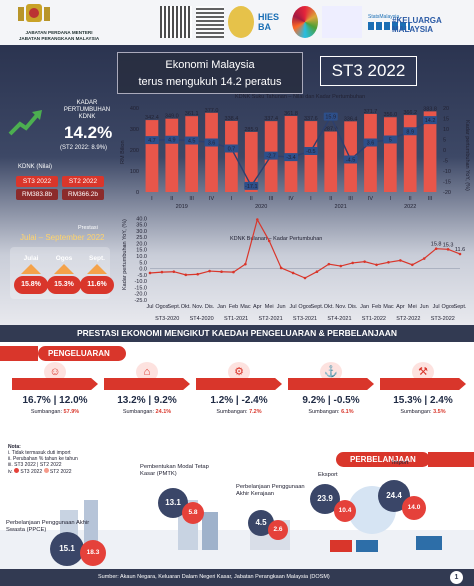 Image resolution: width=474 pixels, height=586 pixels. Describe the element at coordinates (439, 412) in the screenshot. I see `sumbangan-value: 3.5%` at that location.